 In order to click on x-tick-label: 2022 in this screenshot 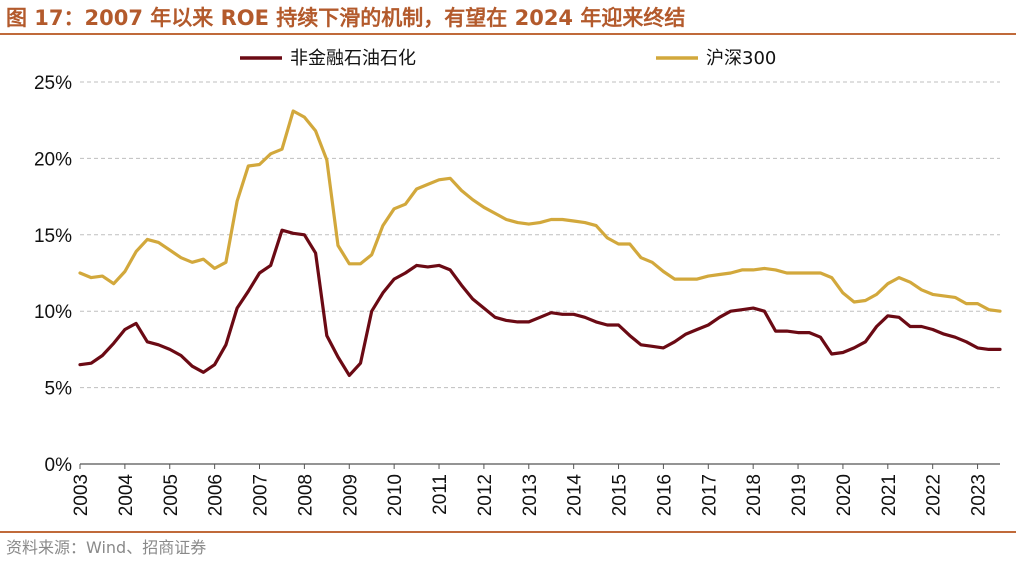, I will do `click(934, 495)`.